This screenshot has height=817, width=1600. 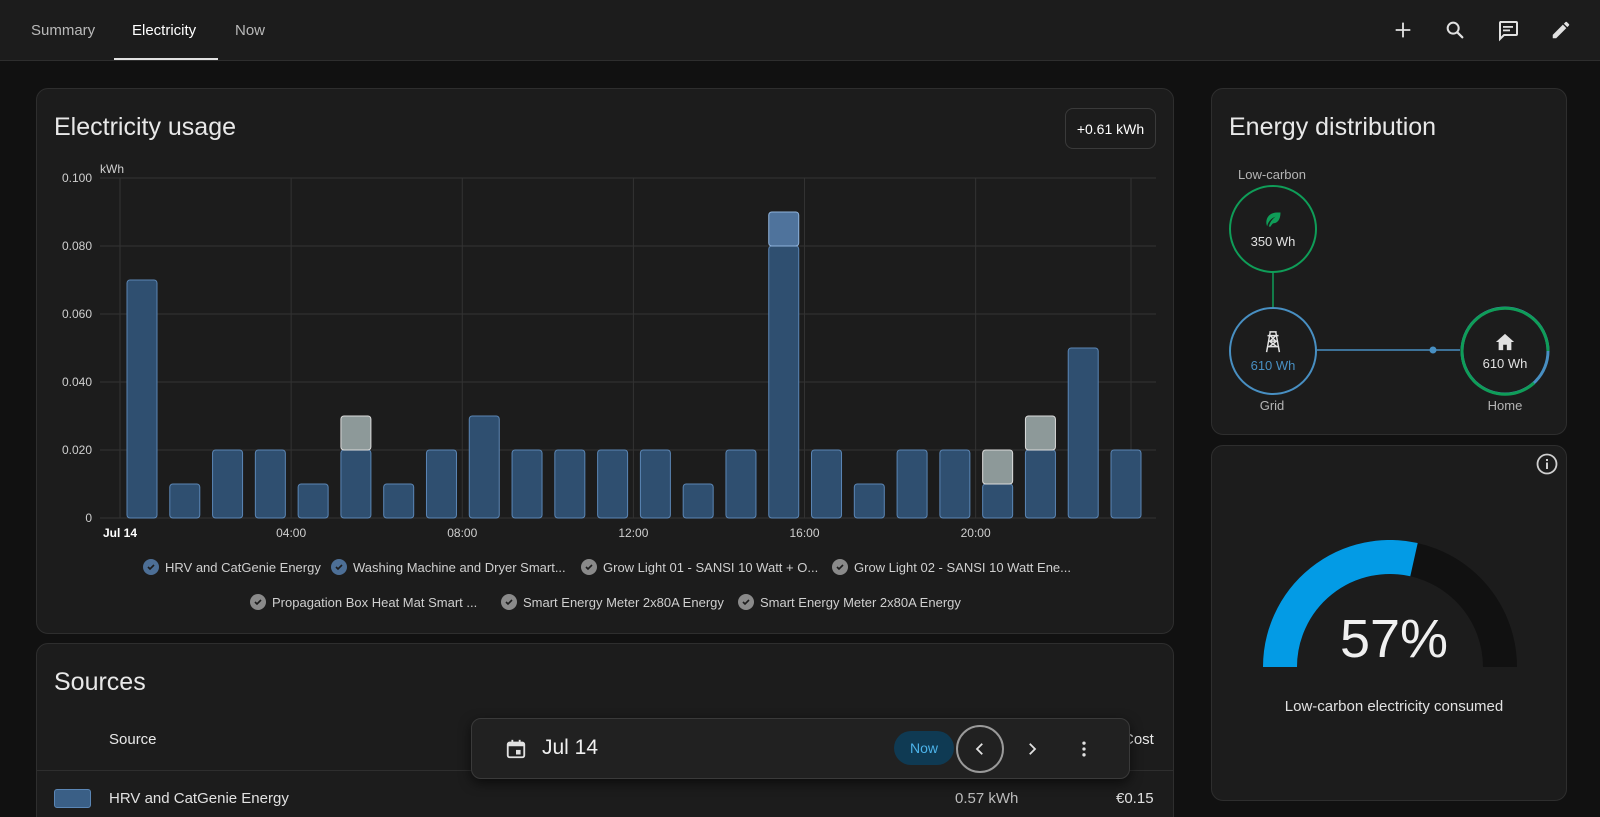 What do you see at coordinates (63, 30) in the screenshot?
I see `tab-summary: Summary` at bounding box center [63, 30].